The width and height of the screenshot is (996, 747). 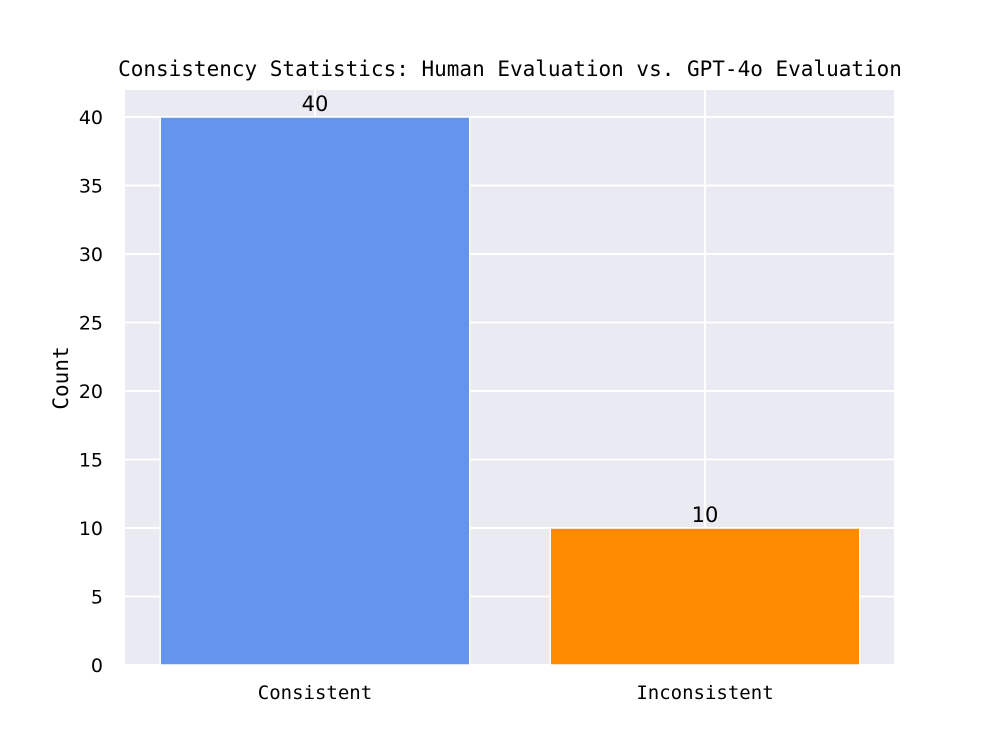 I want to click on y-tick-label: 40, so click(x=91, y=118).